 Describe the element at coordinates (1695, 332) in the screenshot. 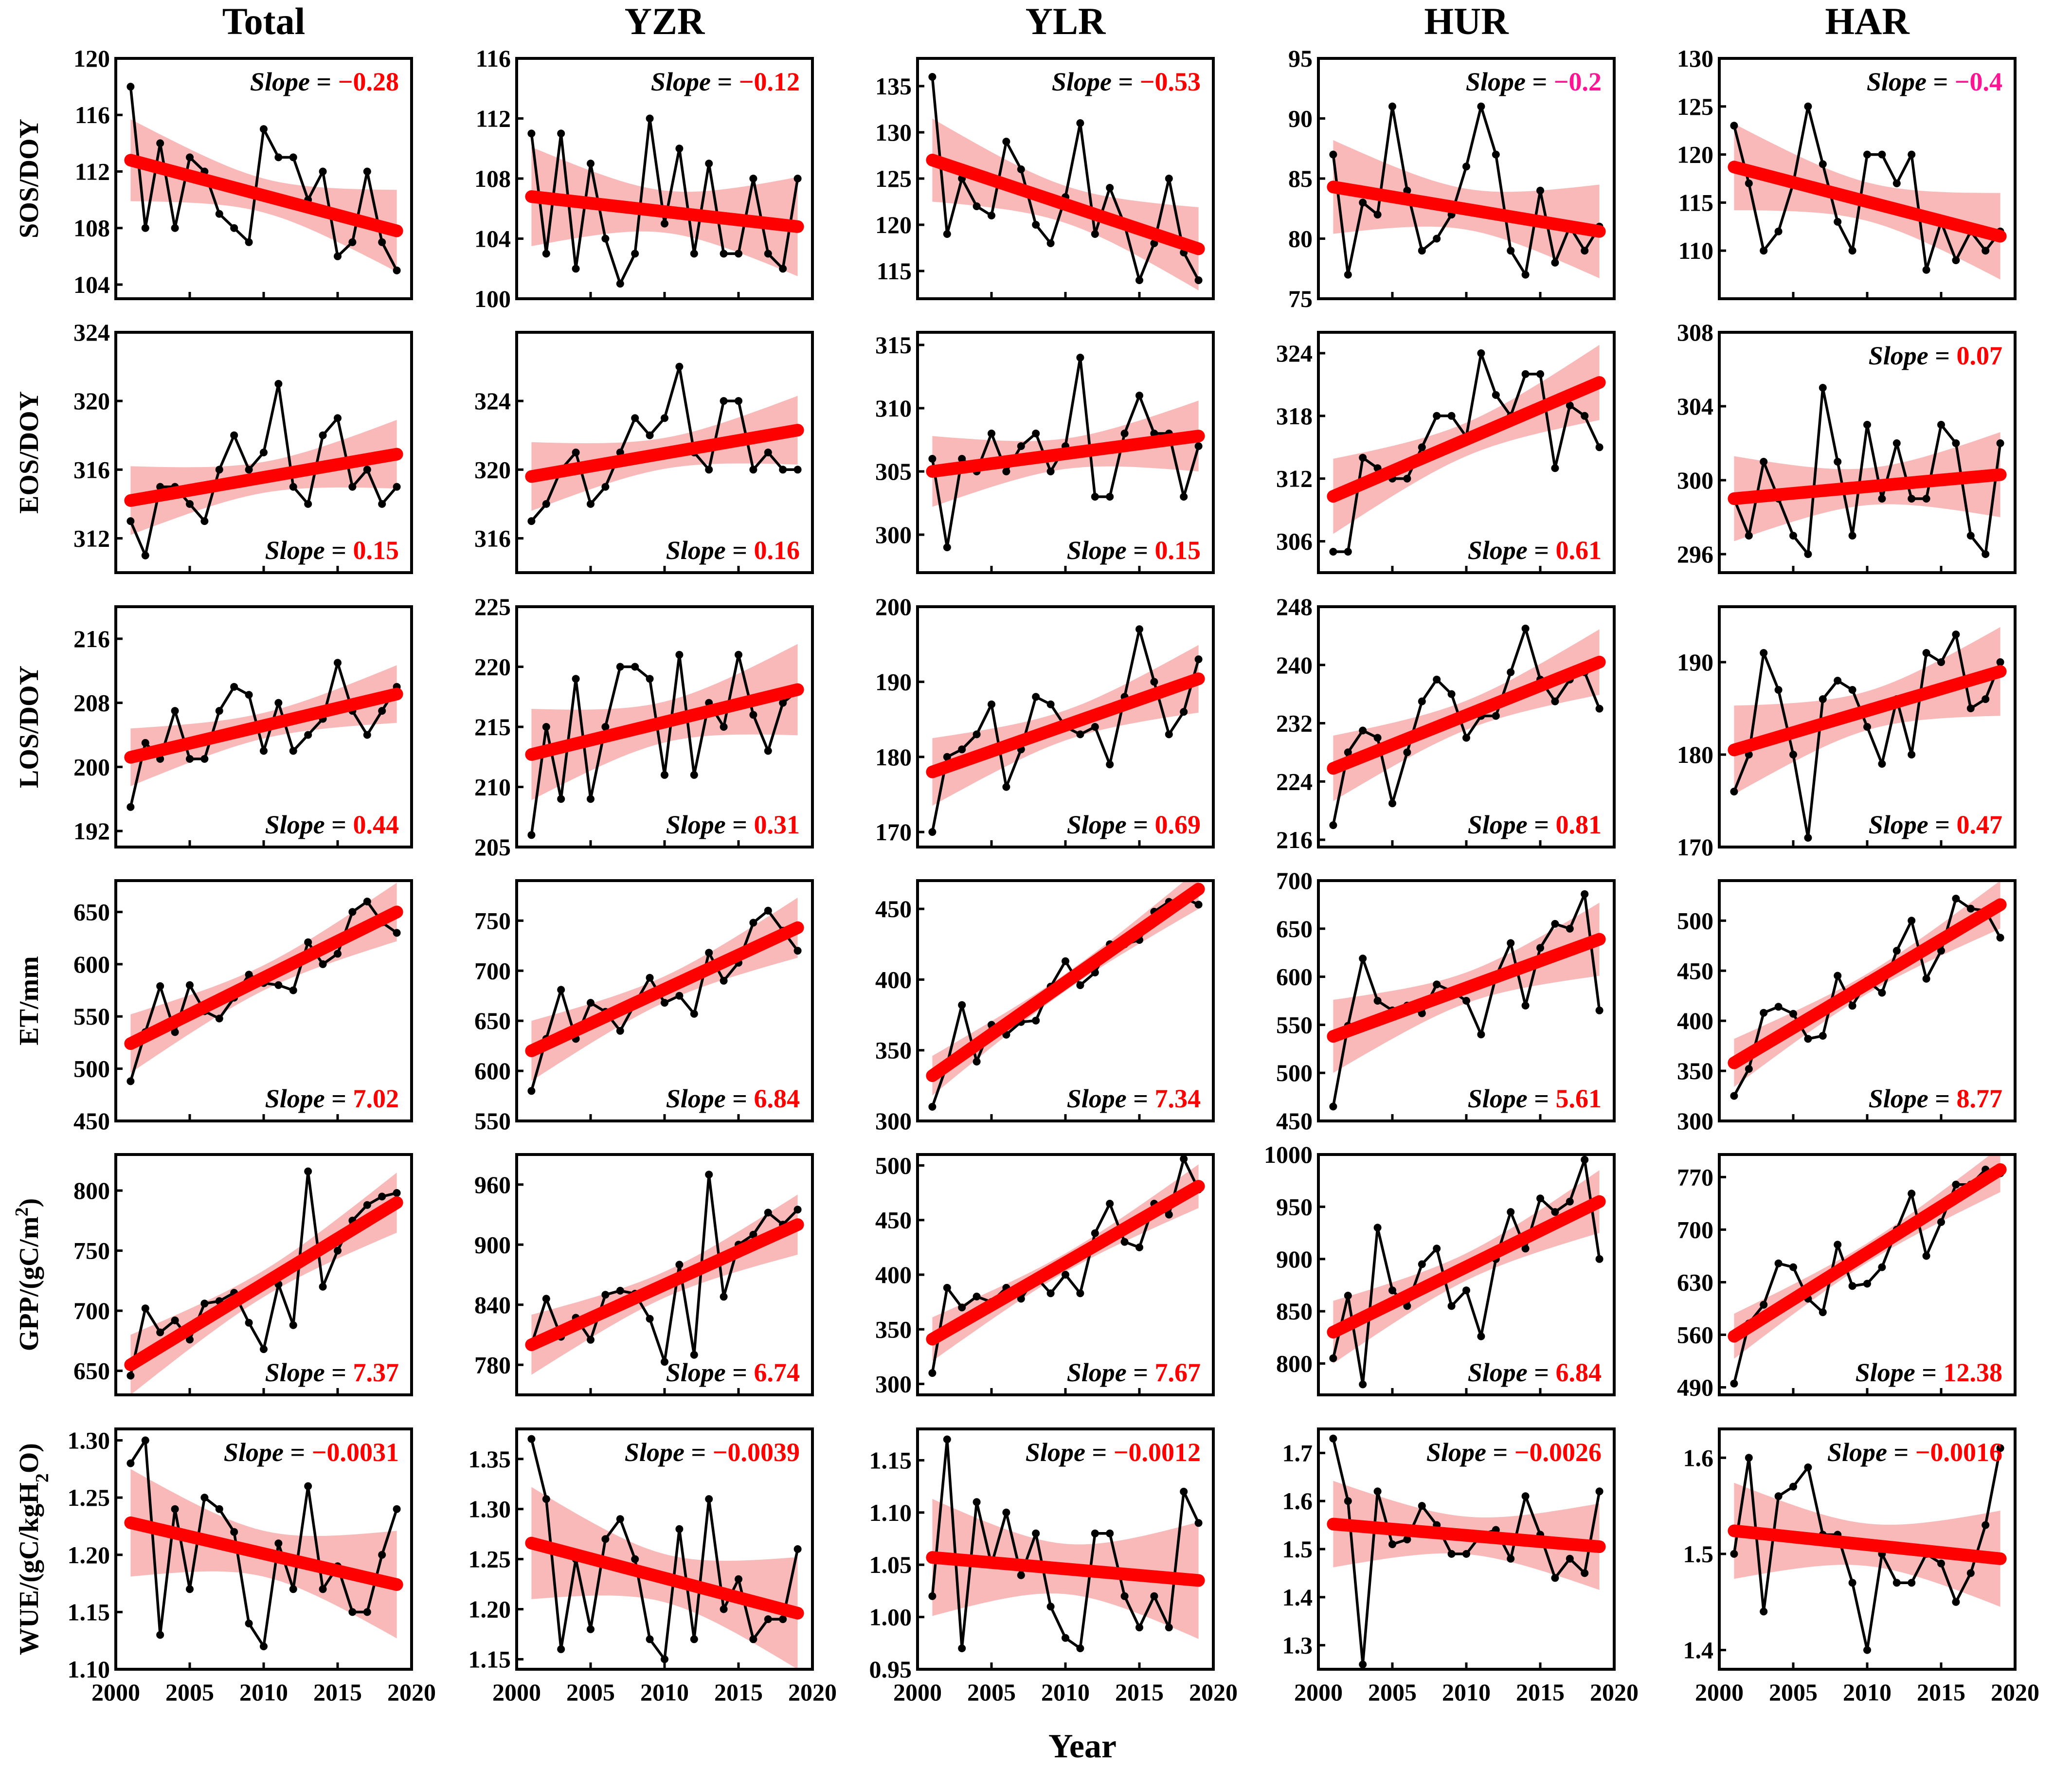

I see `y-tick-label: 308` at that location.